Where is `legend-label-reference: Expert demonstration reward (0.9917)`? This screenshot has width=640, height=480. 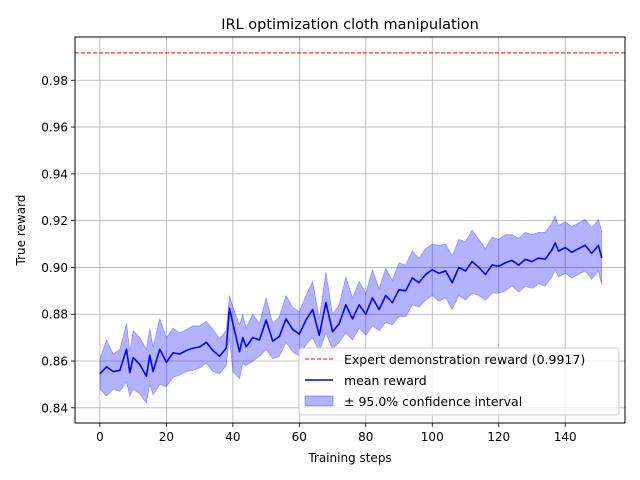 legend-label-reference: Expert demonstration reward (0.9917) is located at coordinates (464, 359).